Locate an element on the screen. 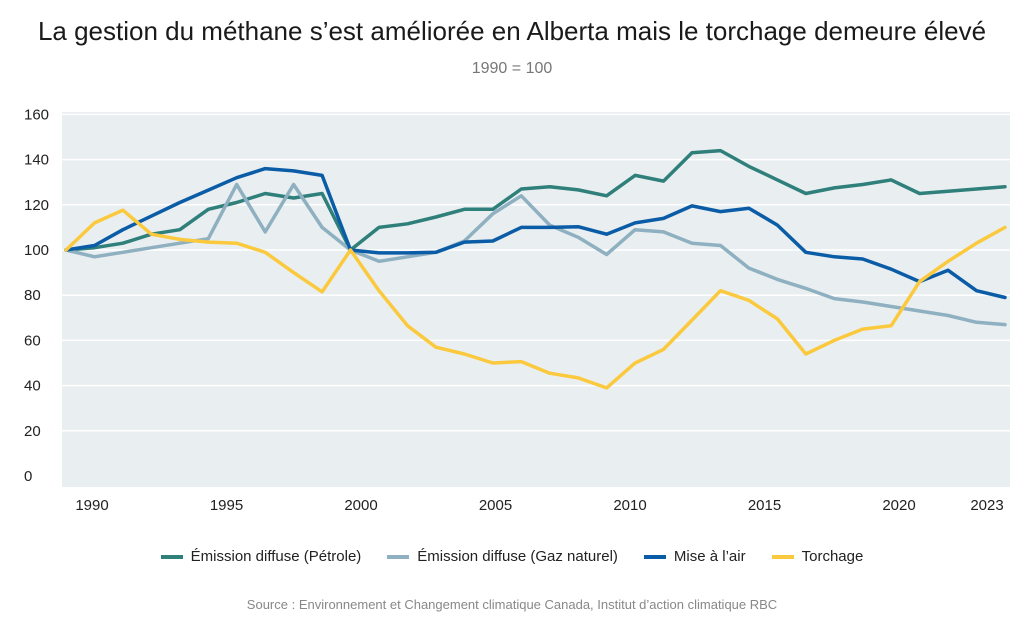 Image resolution: width=1024 pixels, height=620 pixels. x-tick-label: 1990 is located at coordinates (91, 505).